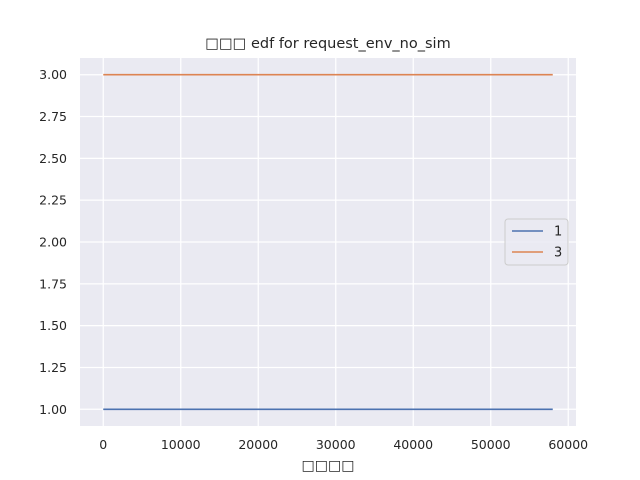  I want to click on x-tick-label: 60000, so click(568, 444).